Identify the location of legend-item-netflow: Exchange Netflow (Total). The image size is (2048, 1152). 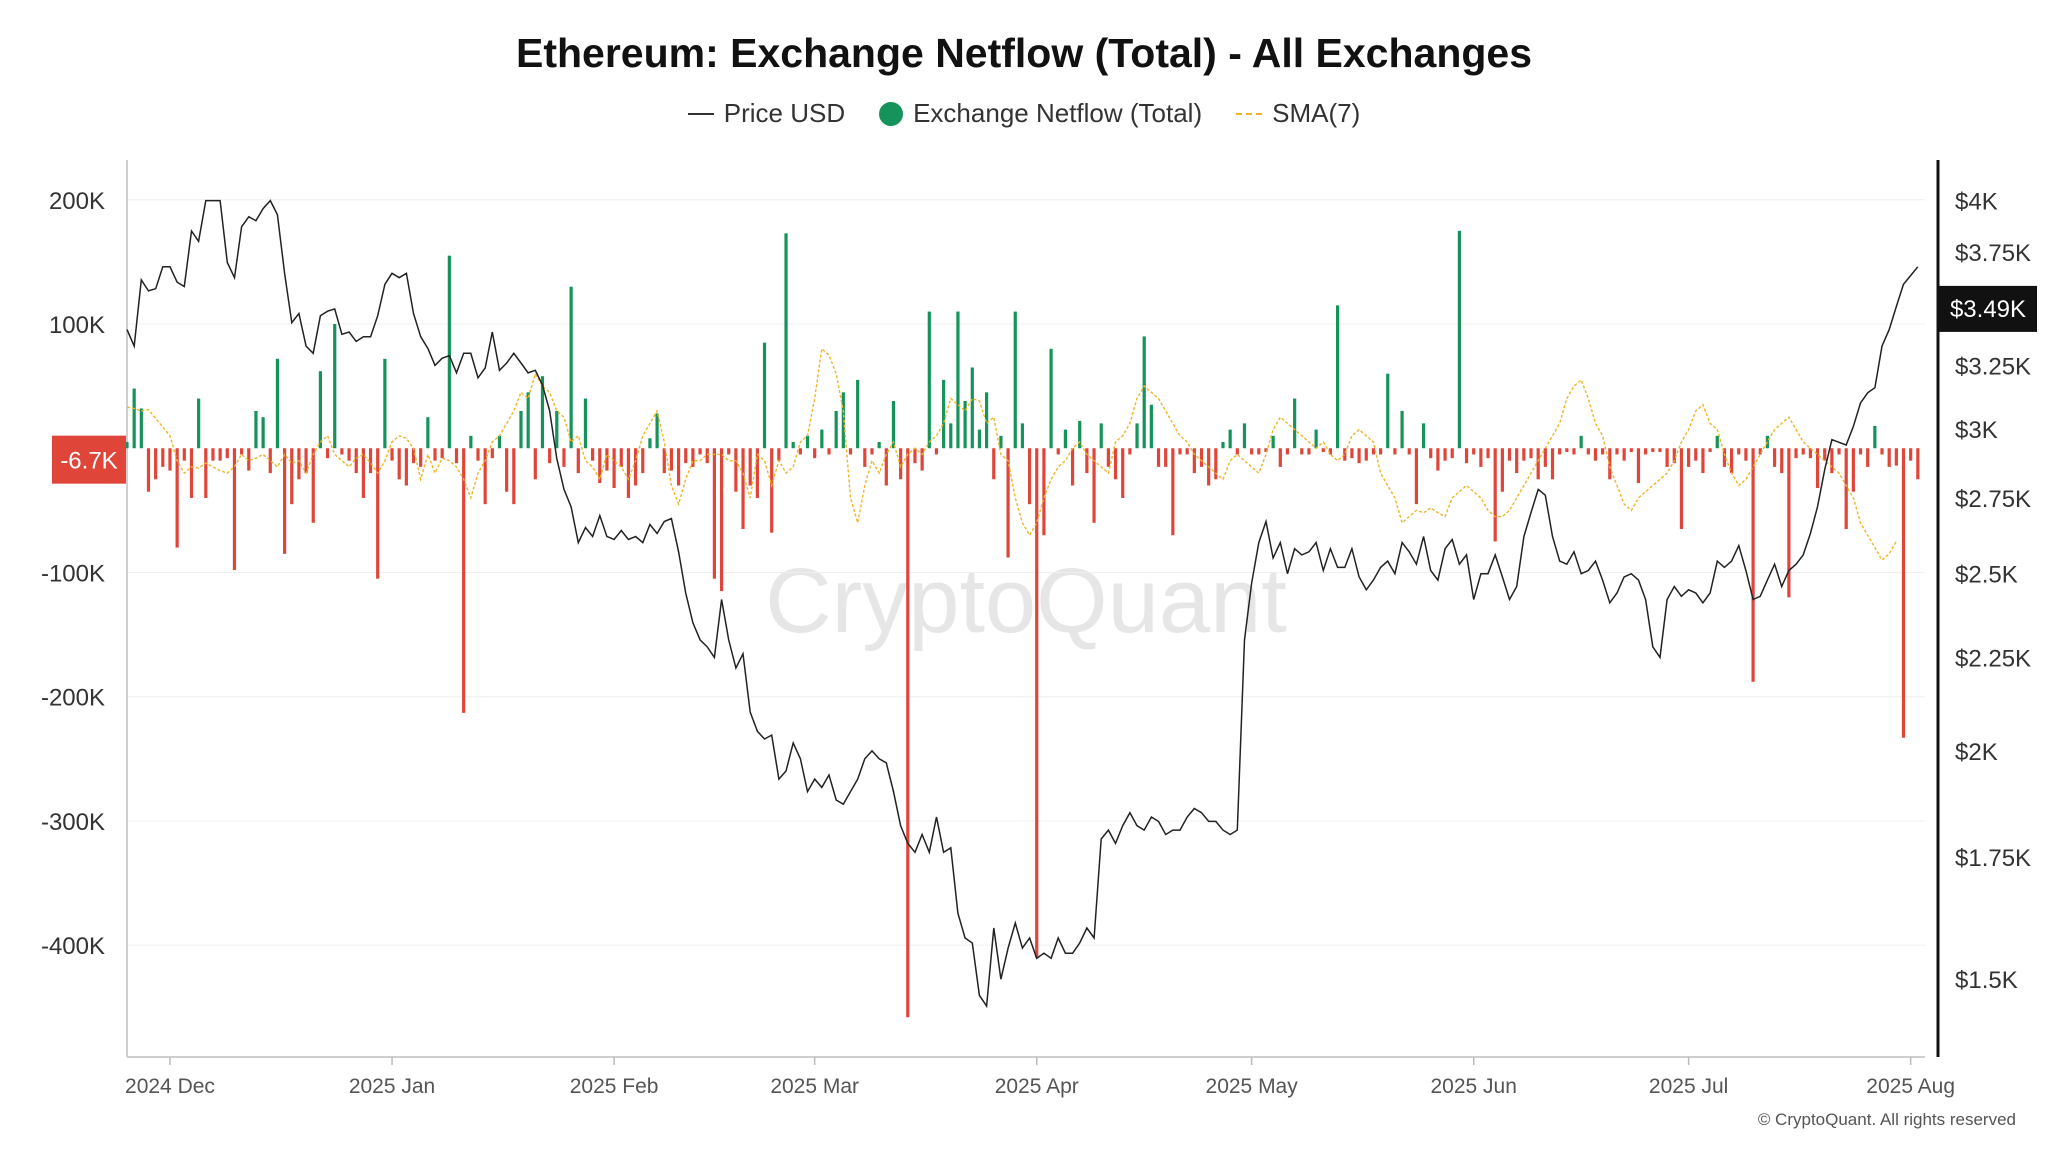
(1040, 113).